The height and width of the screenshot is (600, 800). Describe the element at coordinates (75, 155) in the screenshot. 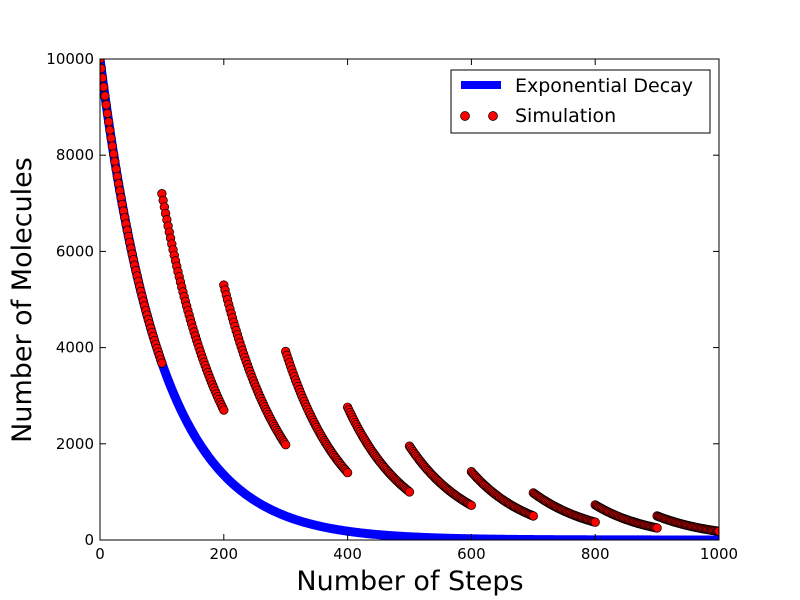

I see `y-tick-label: 8000` at that location.